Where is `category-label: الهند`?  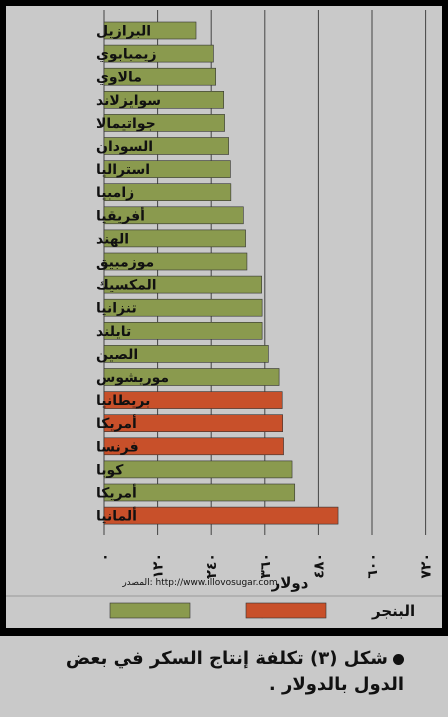
category-label: الهند is located at coordinates (112, 239).